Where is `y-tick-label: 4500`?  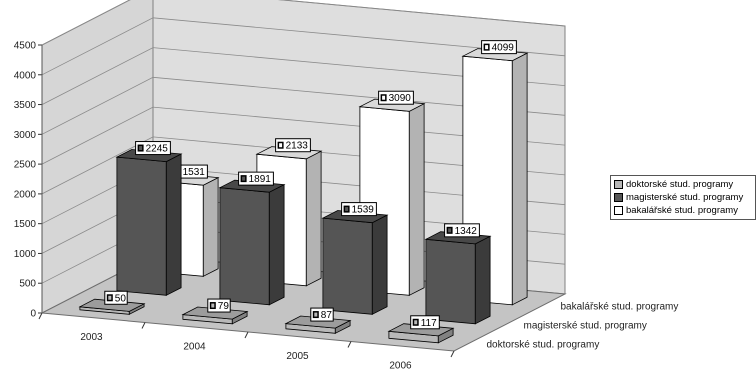
y-tick-label: 4500 is located at coordinates (25, 46).